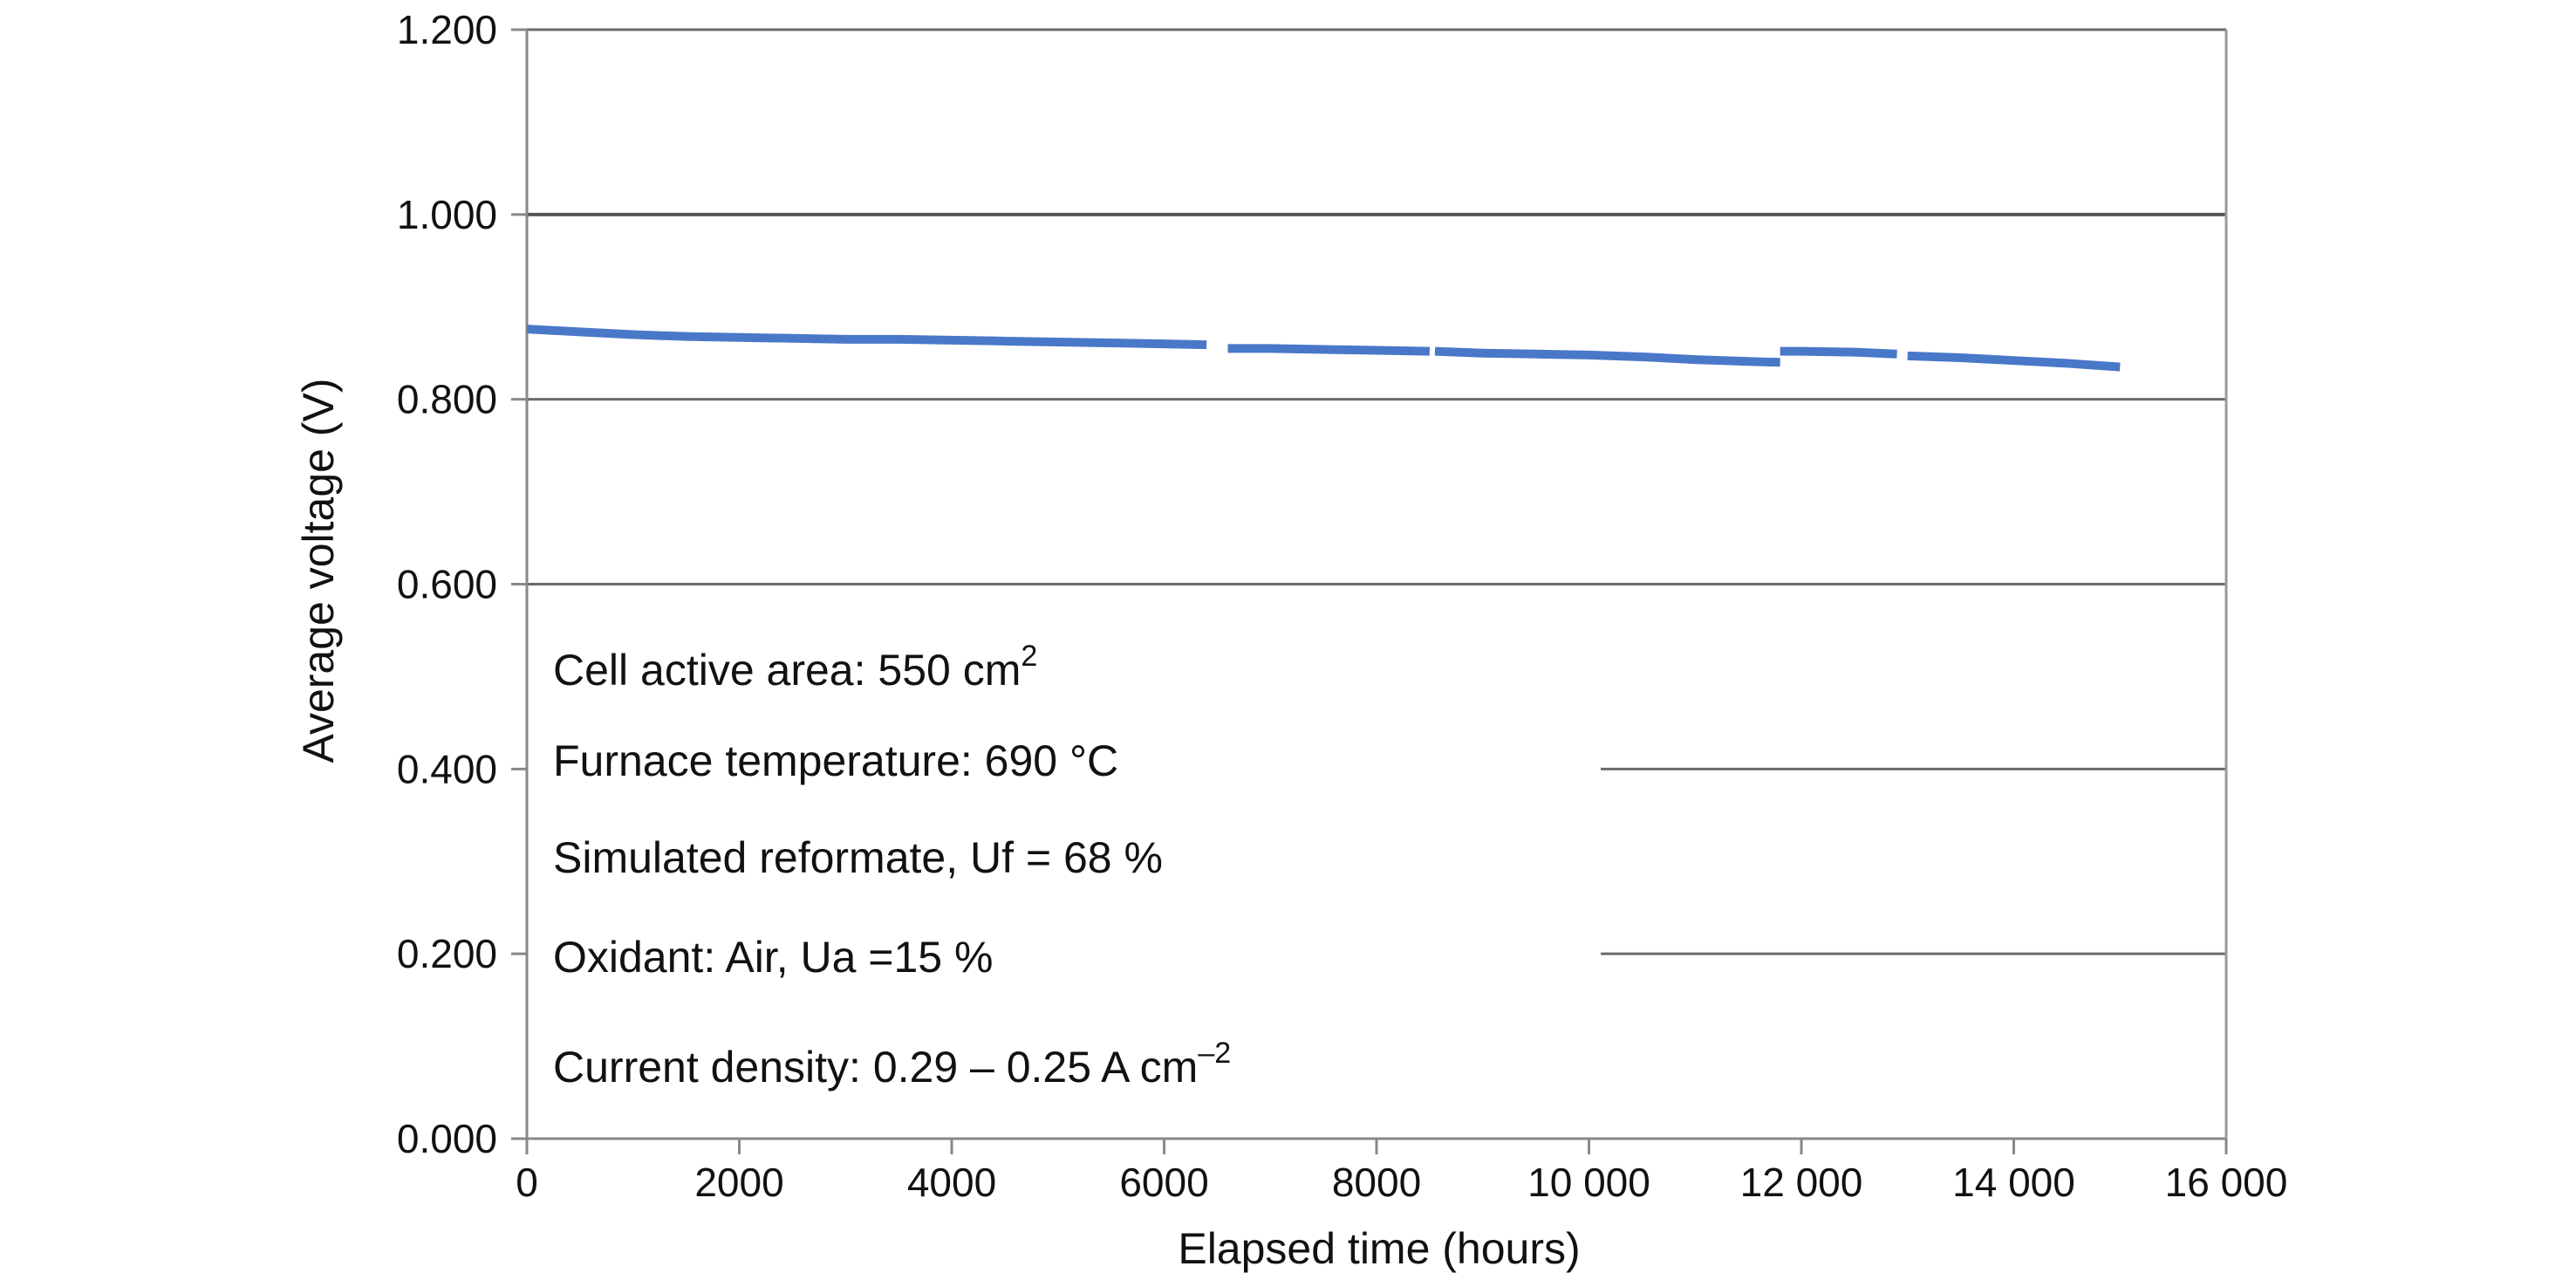  What do you see at coordinates (951, 1182) in the screenshot?
I see `x-tick-label: 4000` at bounding box center [951, 1182].